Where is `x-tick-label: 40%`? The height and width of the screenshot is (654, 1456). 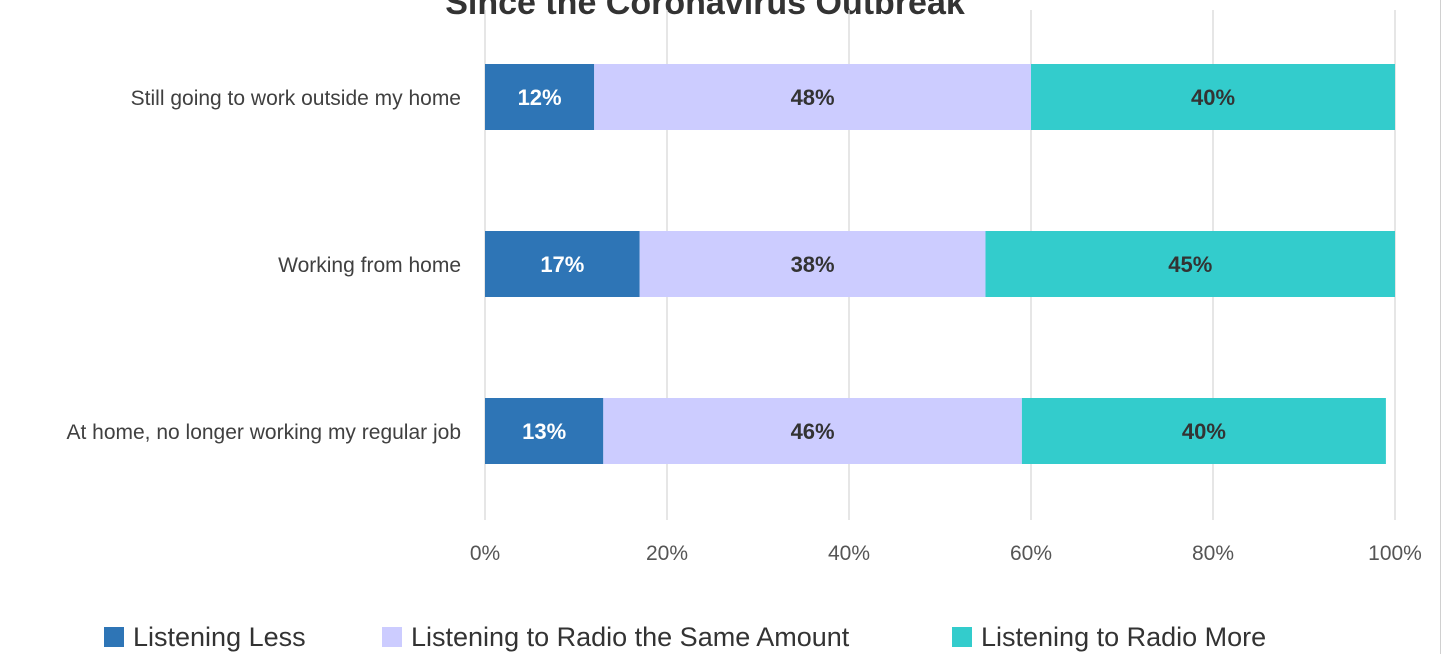
x-tick-label: 40% is located at coordinates (849, 553).